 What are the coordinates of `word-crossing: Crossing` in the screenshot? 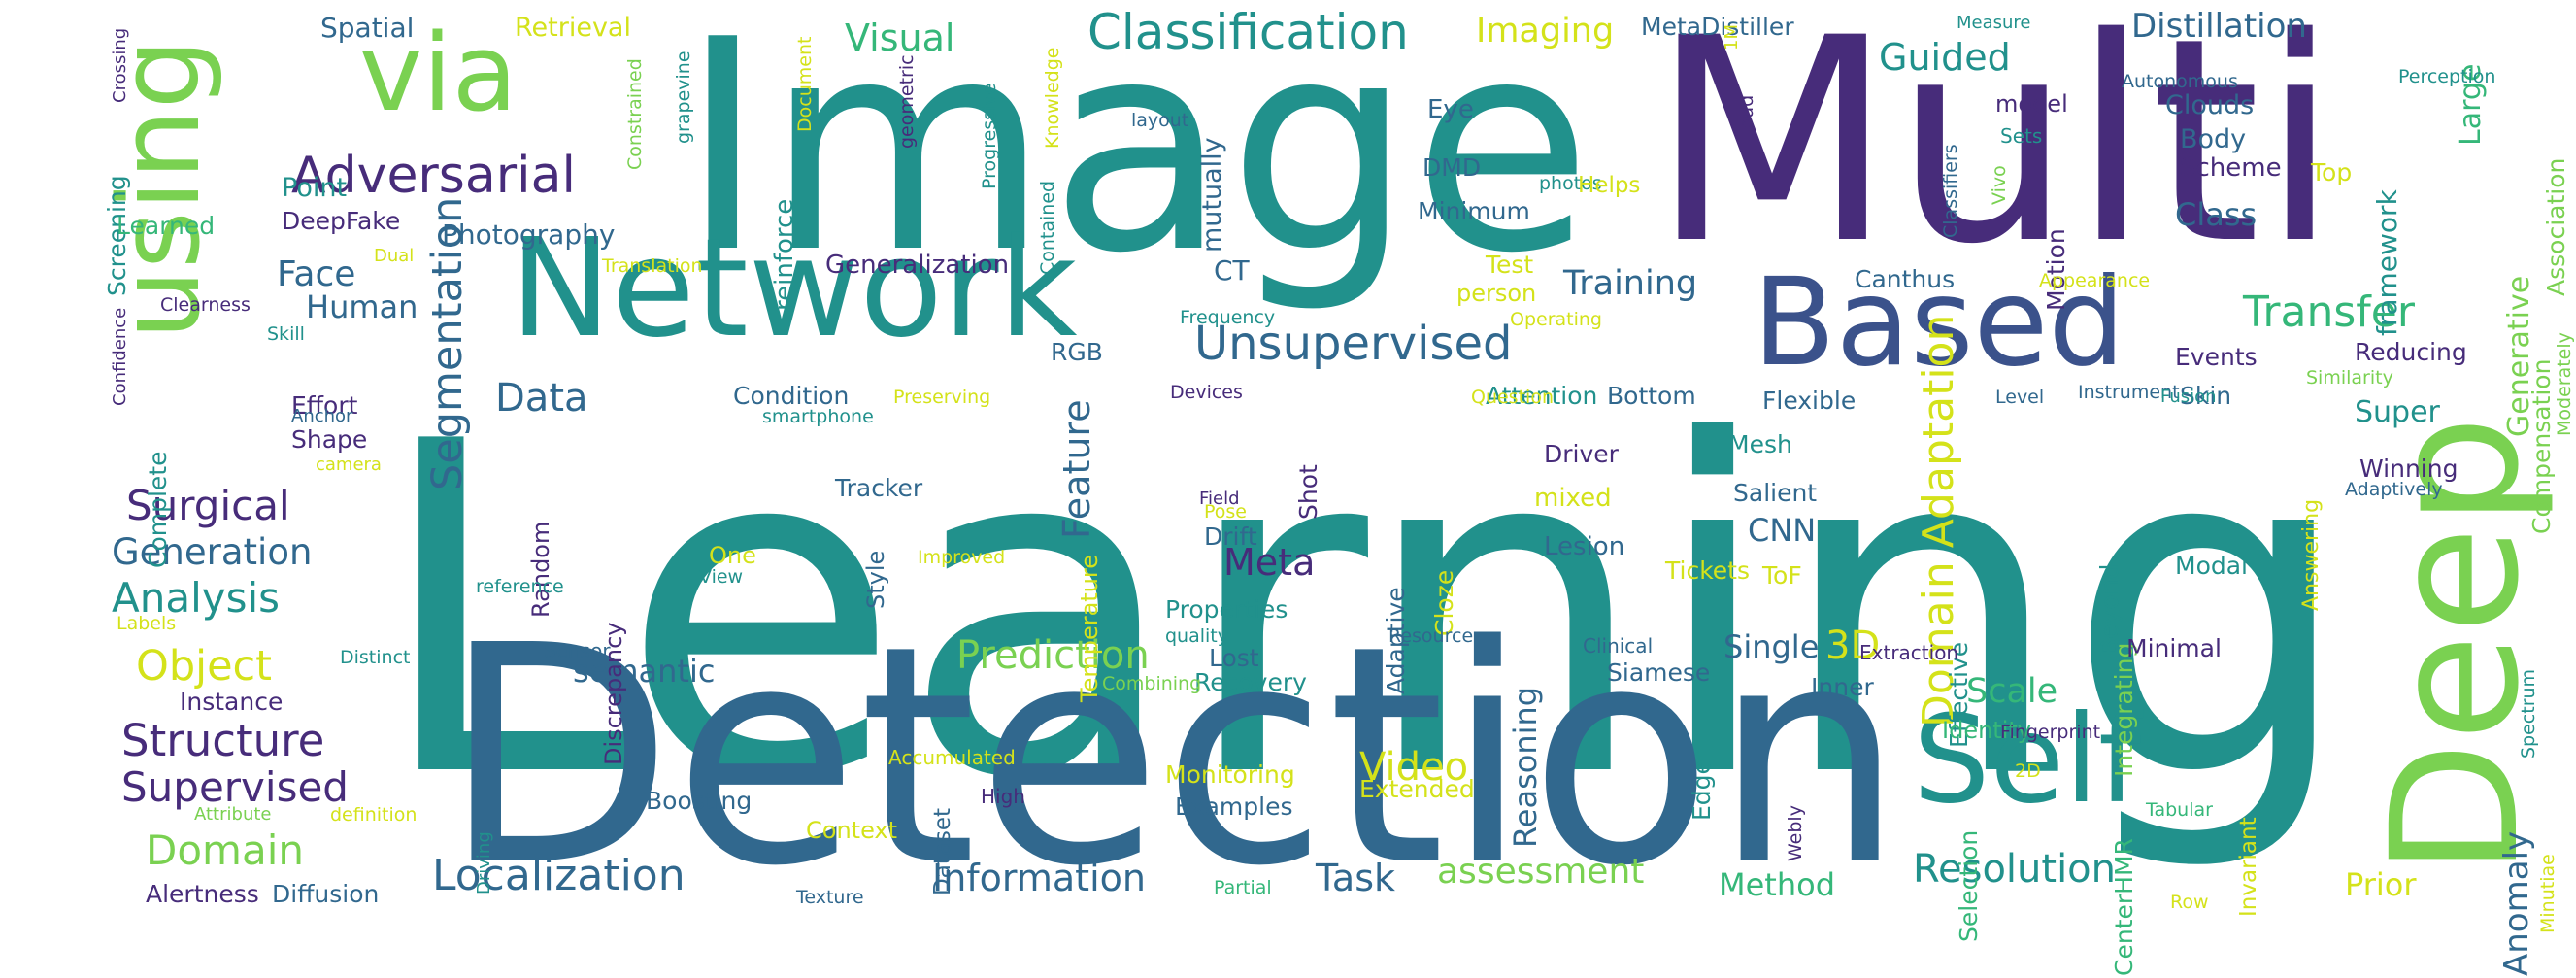 It's located at (120, 66).